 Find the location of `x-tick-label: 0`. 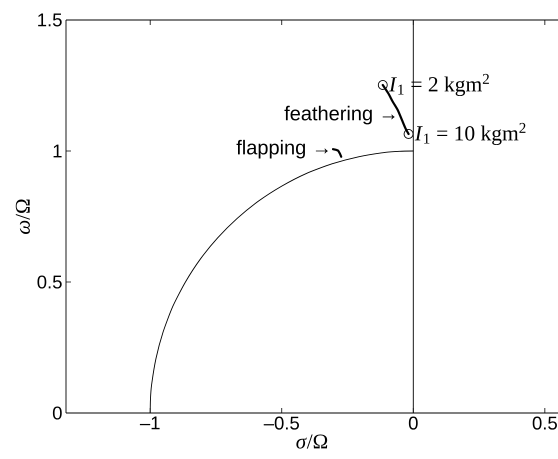

x-tick-label: 0 is located at coordinates (413, 423).